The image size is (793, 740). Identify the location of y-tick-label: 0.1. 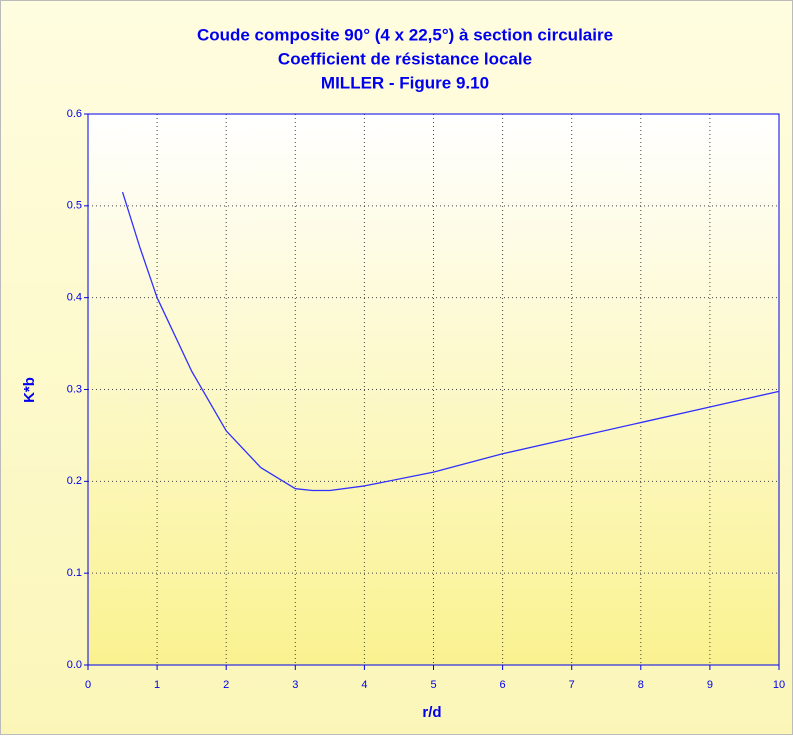
(74, 573).